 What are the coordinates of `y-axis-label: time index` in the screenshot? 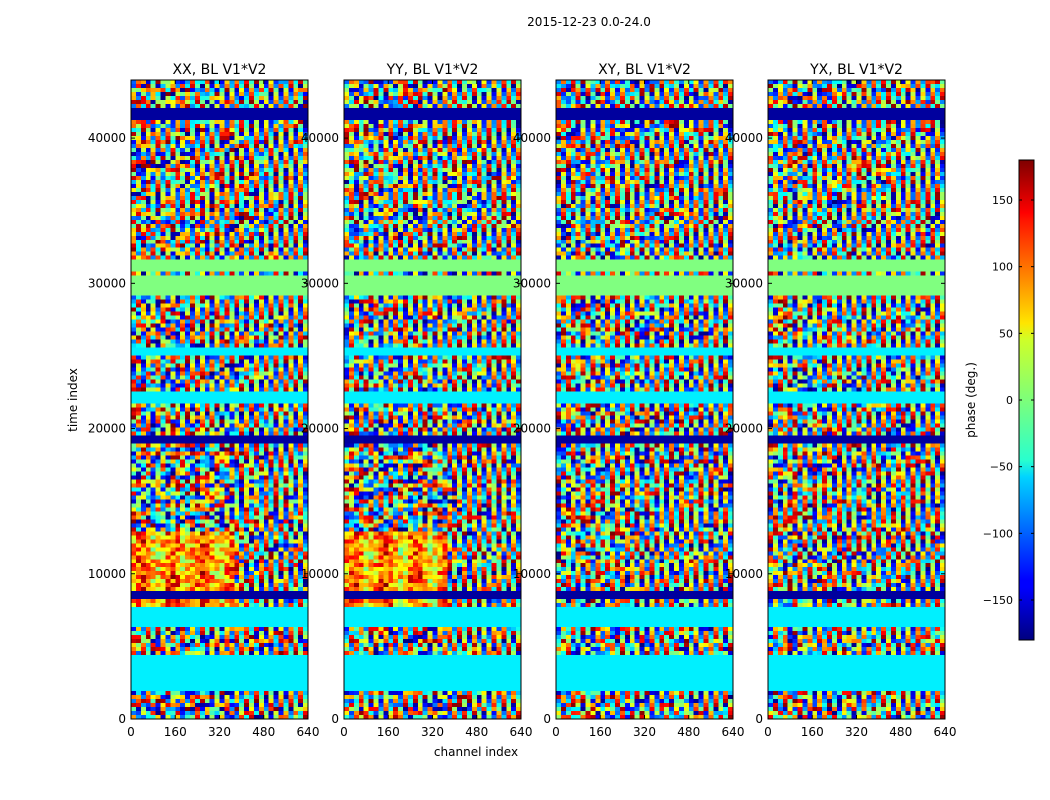 It's located at (73, 400).